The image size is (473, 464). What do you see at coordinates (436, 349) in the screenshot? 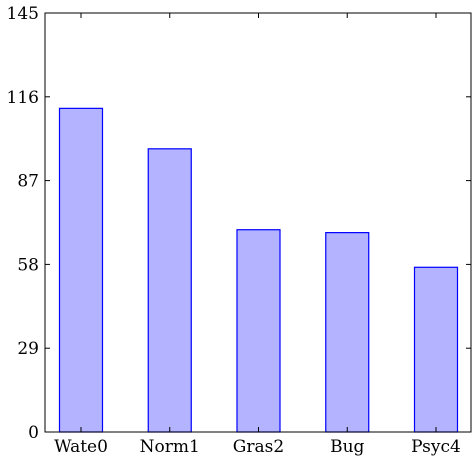
I see `bar-psyc4` at bounding box center [436, 349].